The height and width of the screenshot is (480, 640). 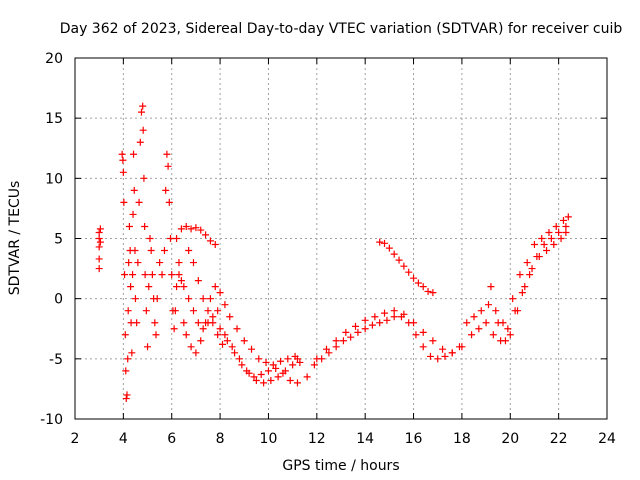 What do you see at coordinates (58, 300) in the screenshot?
I see `y-tick-label-2: 0` at bounding box center [58, 300].